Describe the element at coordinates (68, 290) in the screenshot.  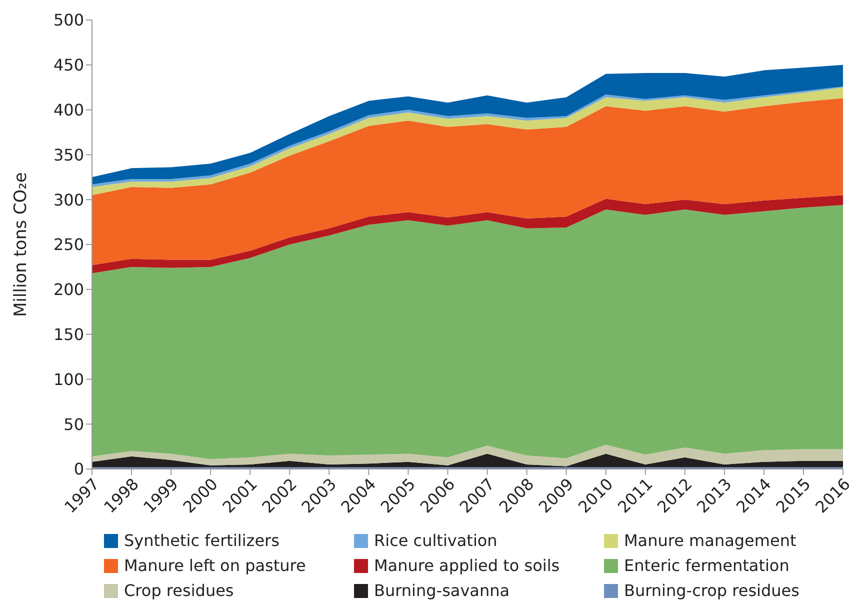
I see `y-tick-label: 200` at that location.